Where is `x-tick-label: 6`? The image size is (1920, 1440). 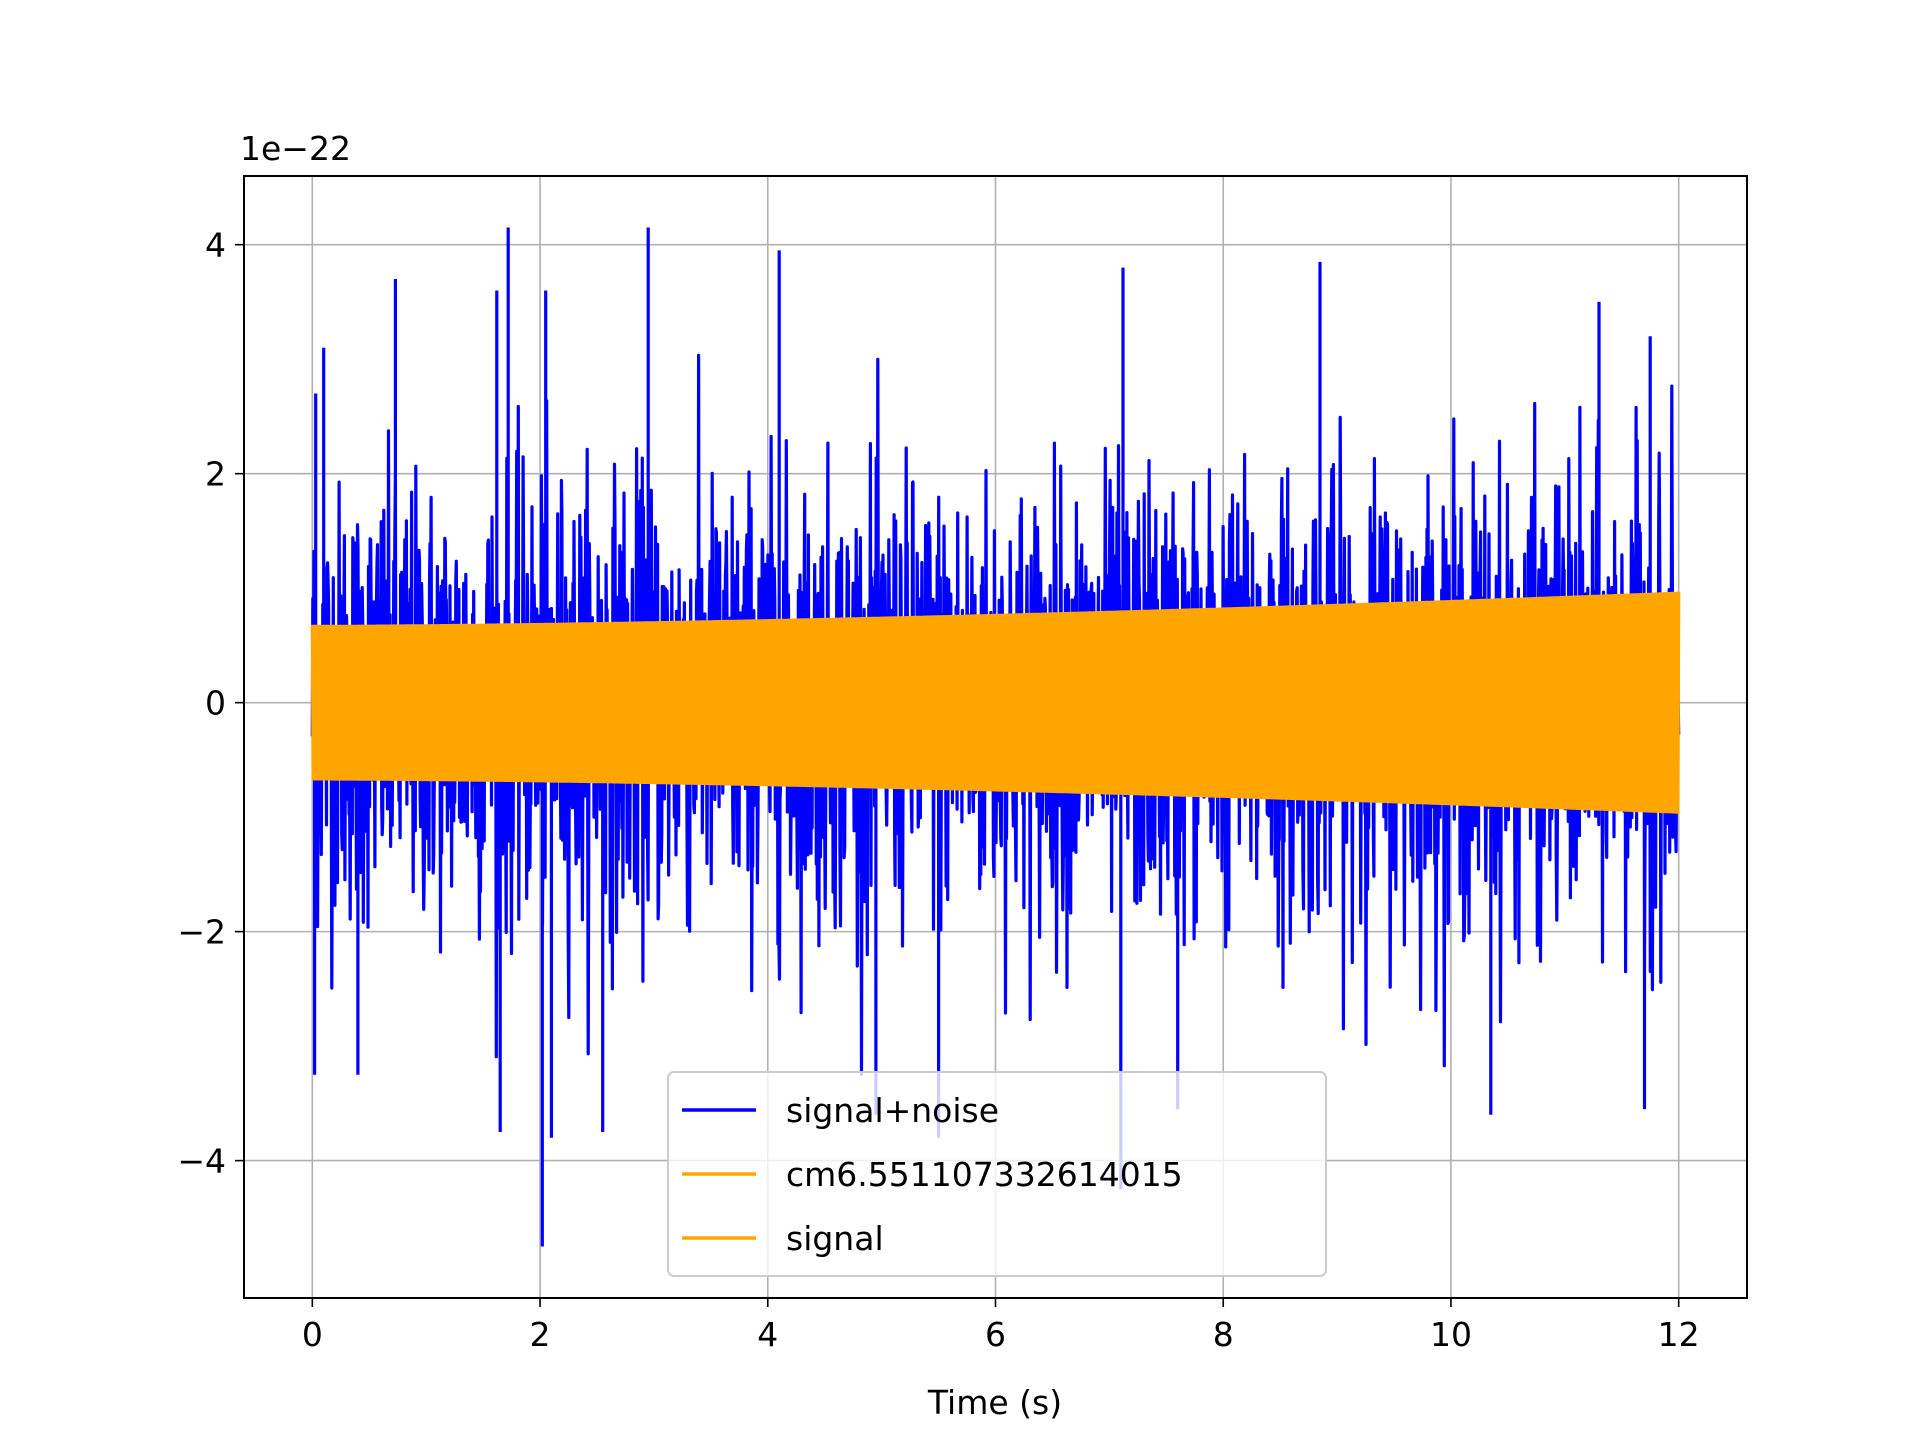
x-tick-label: 6 is located at coordinates (995, 1334).